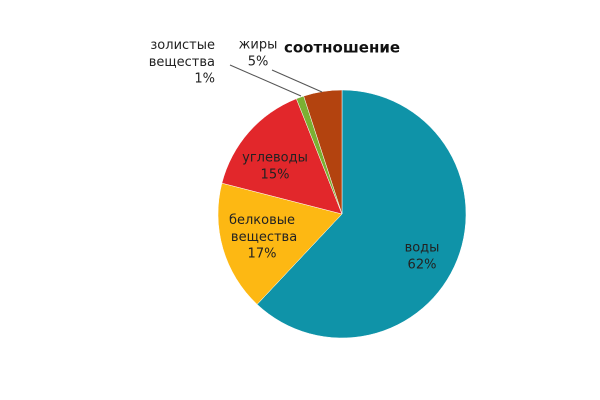 The height and width of the screenshot is (400, 600). I want to click on slice-label: воды, so click(422, 248).